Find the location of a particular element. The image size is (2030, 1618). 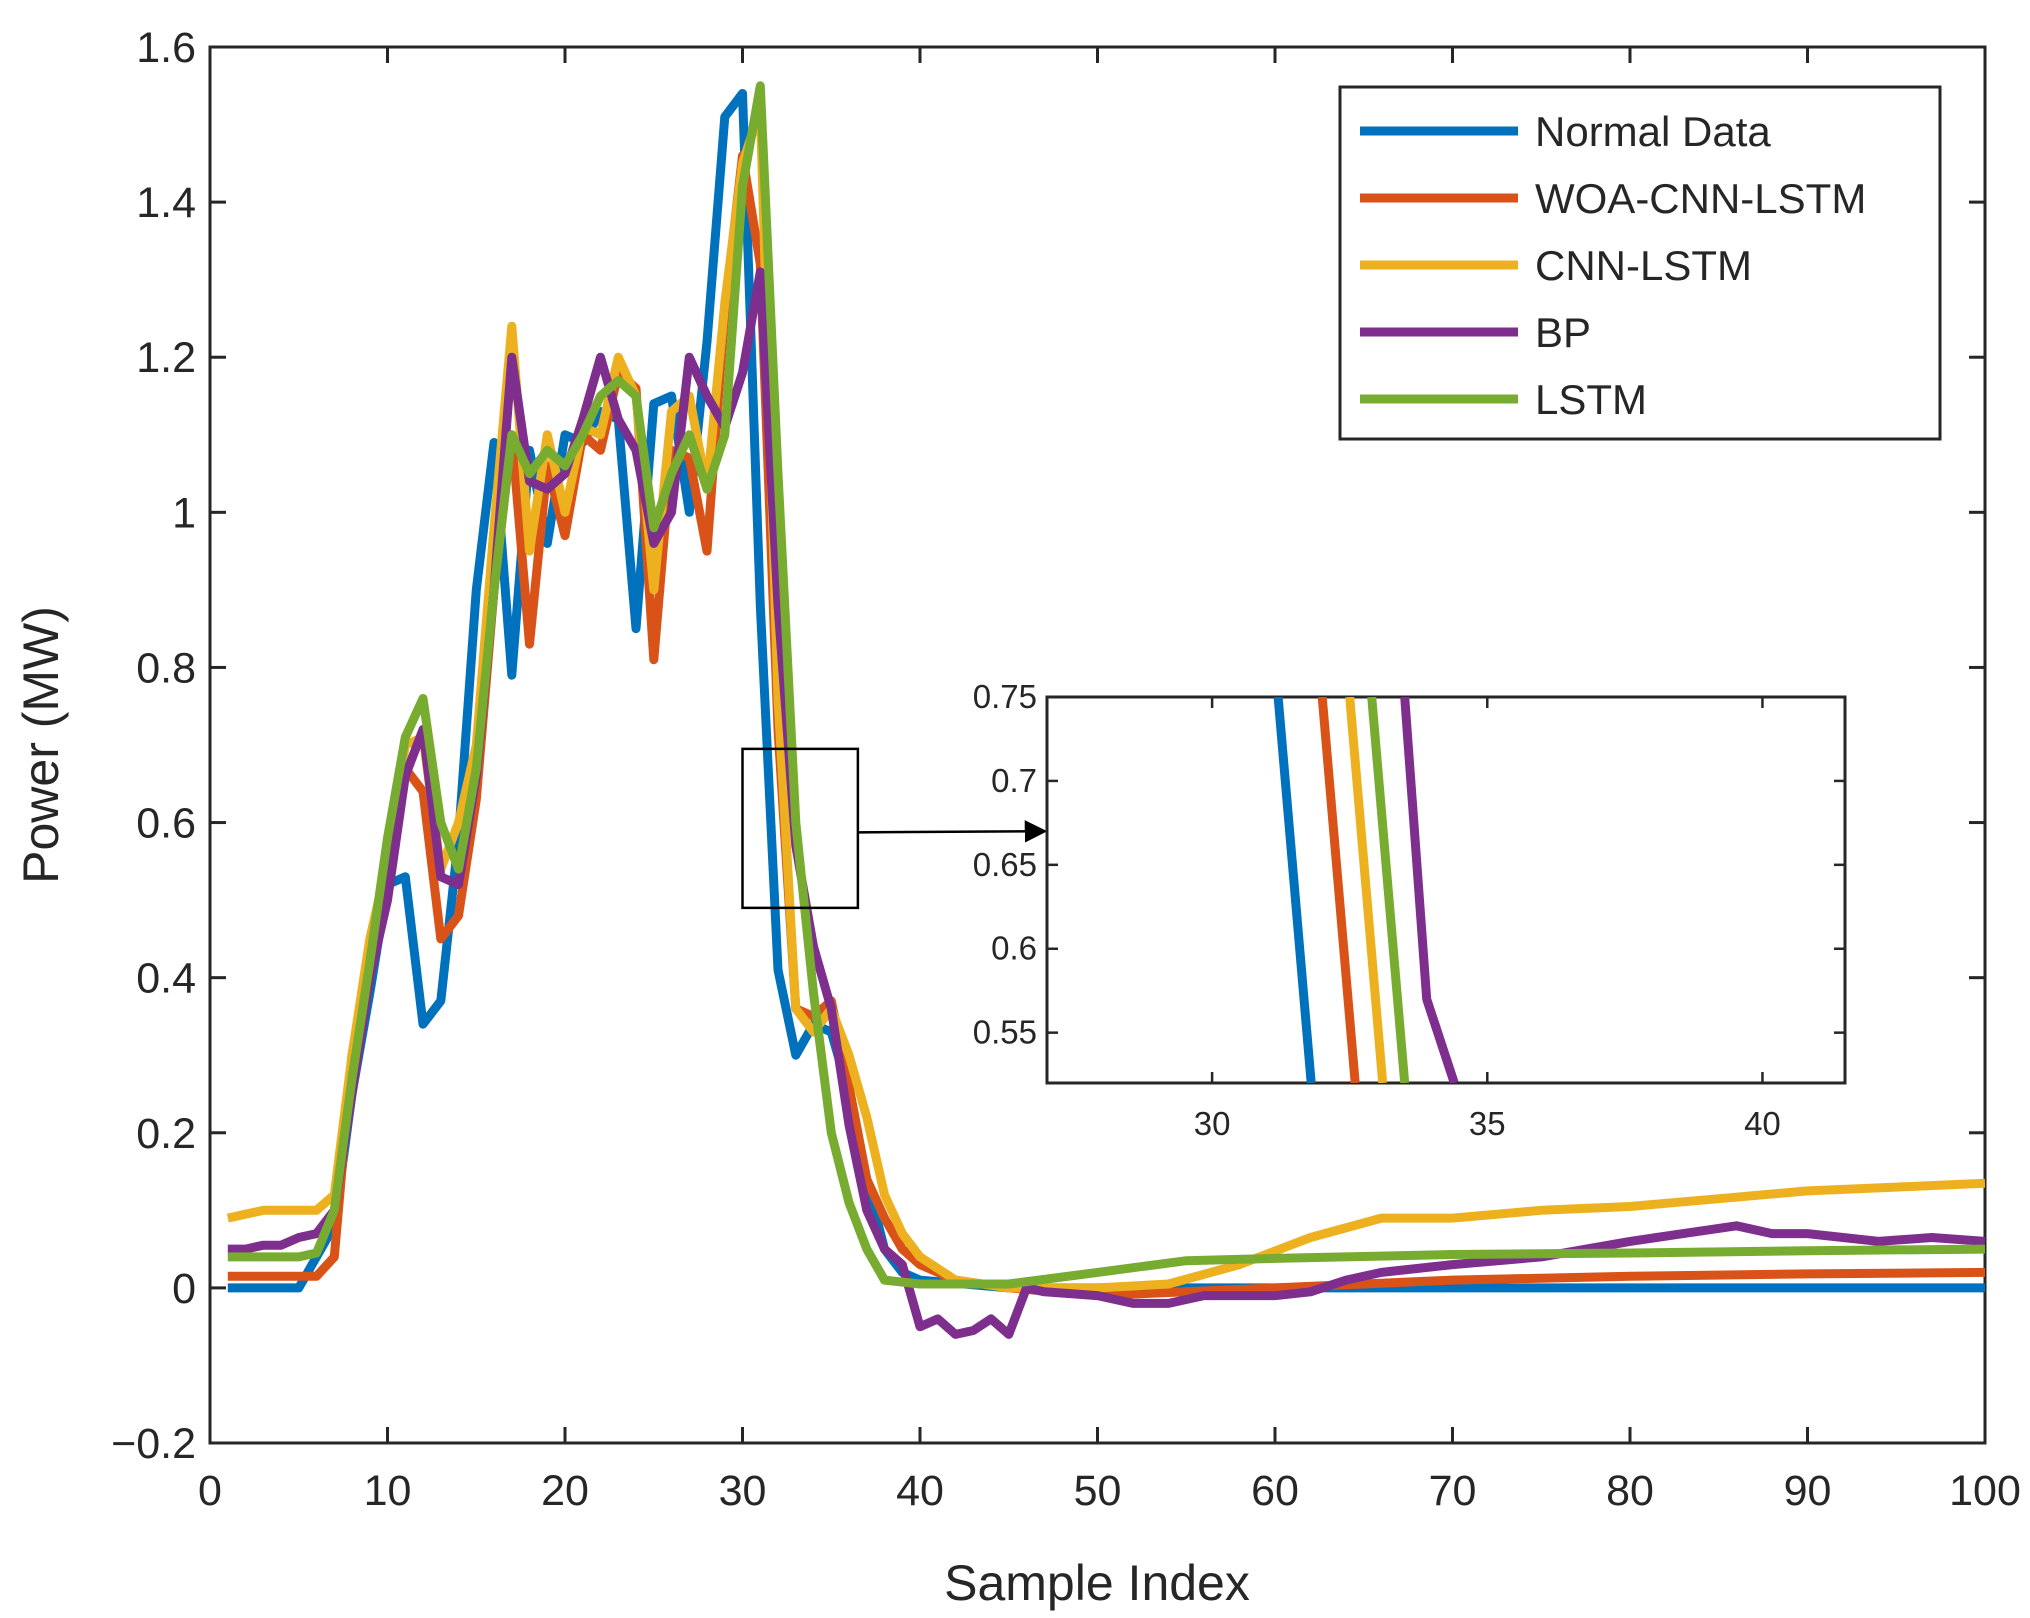

inset-series-line-bp is located at coordinates (1429, 890).